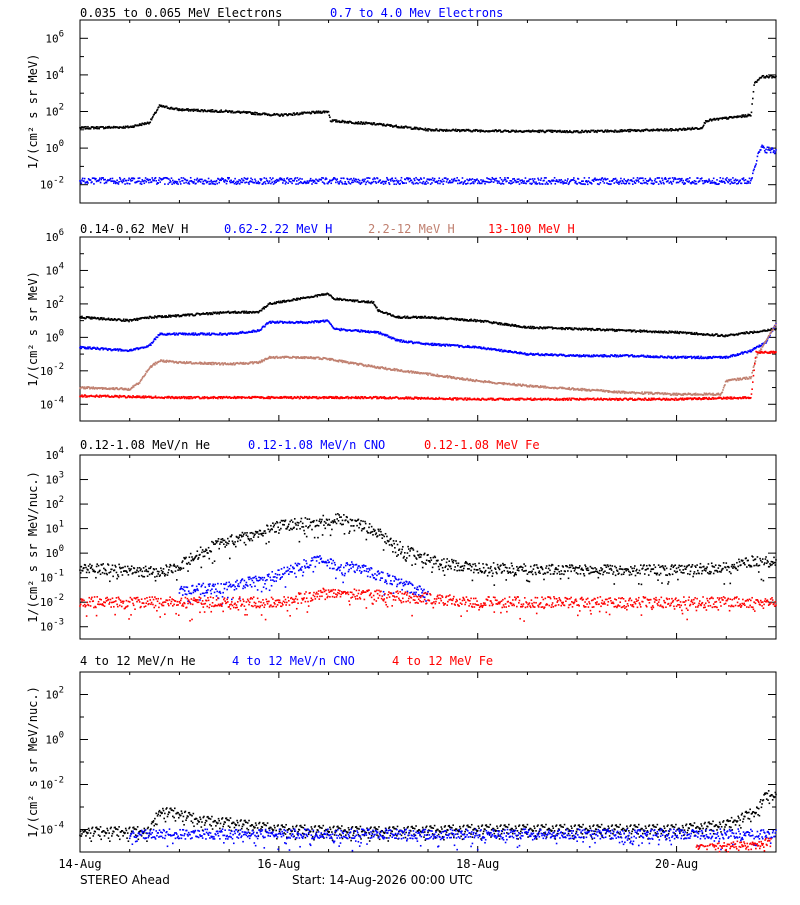 Image resolution: width=800 pixels, height=905 pixels. Describe the element at coordinates (411, 229) in the screenshot. I see `legend-entry: 2.2-12 MeV H` at that location.